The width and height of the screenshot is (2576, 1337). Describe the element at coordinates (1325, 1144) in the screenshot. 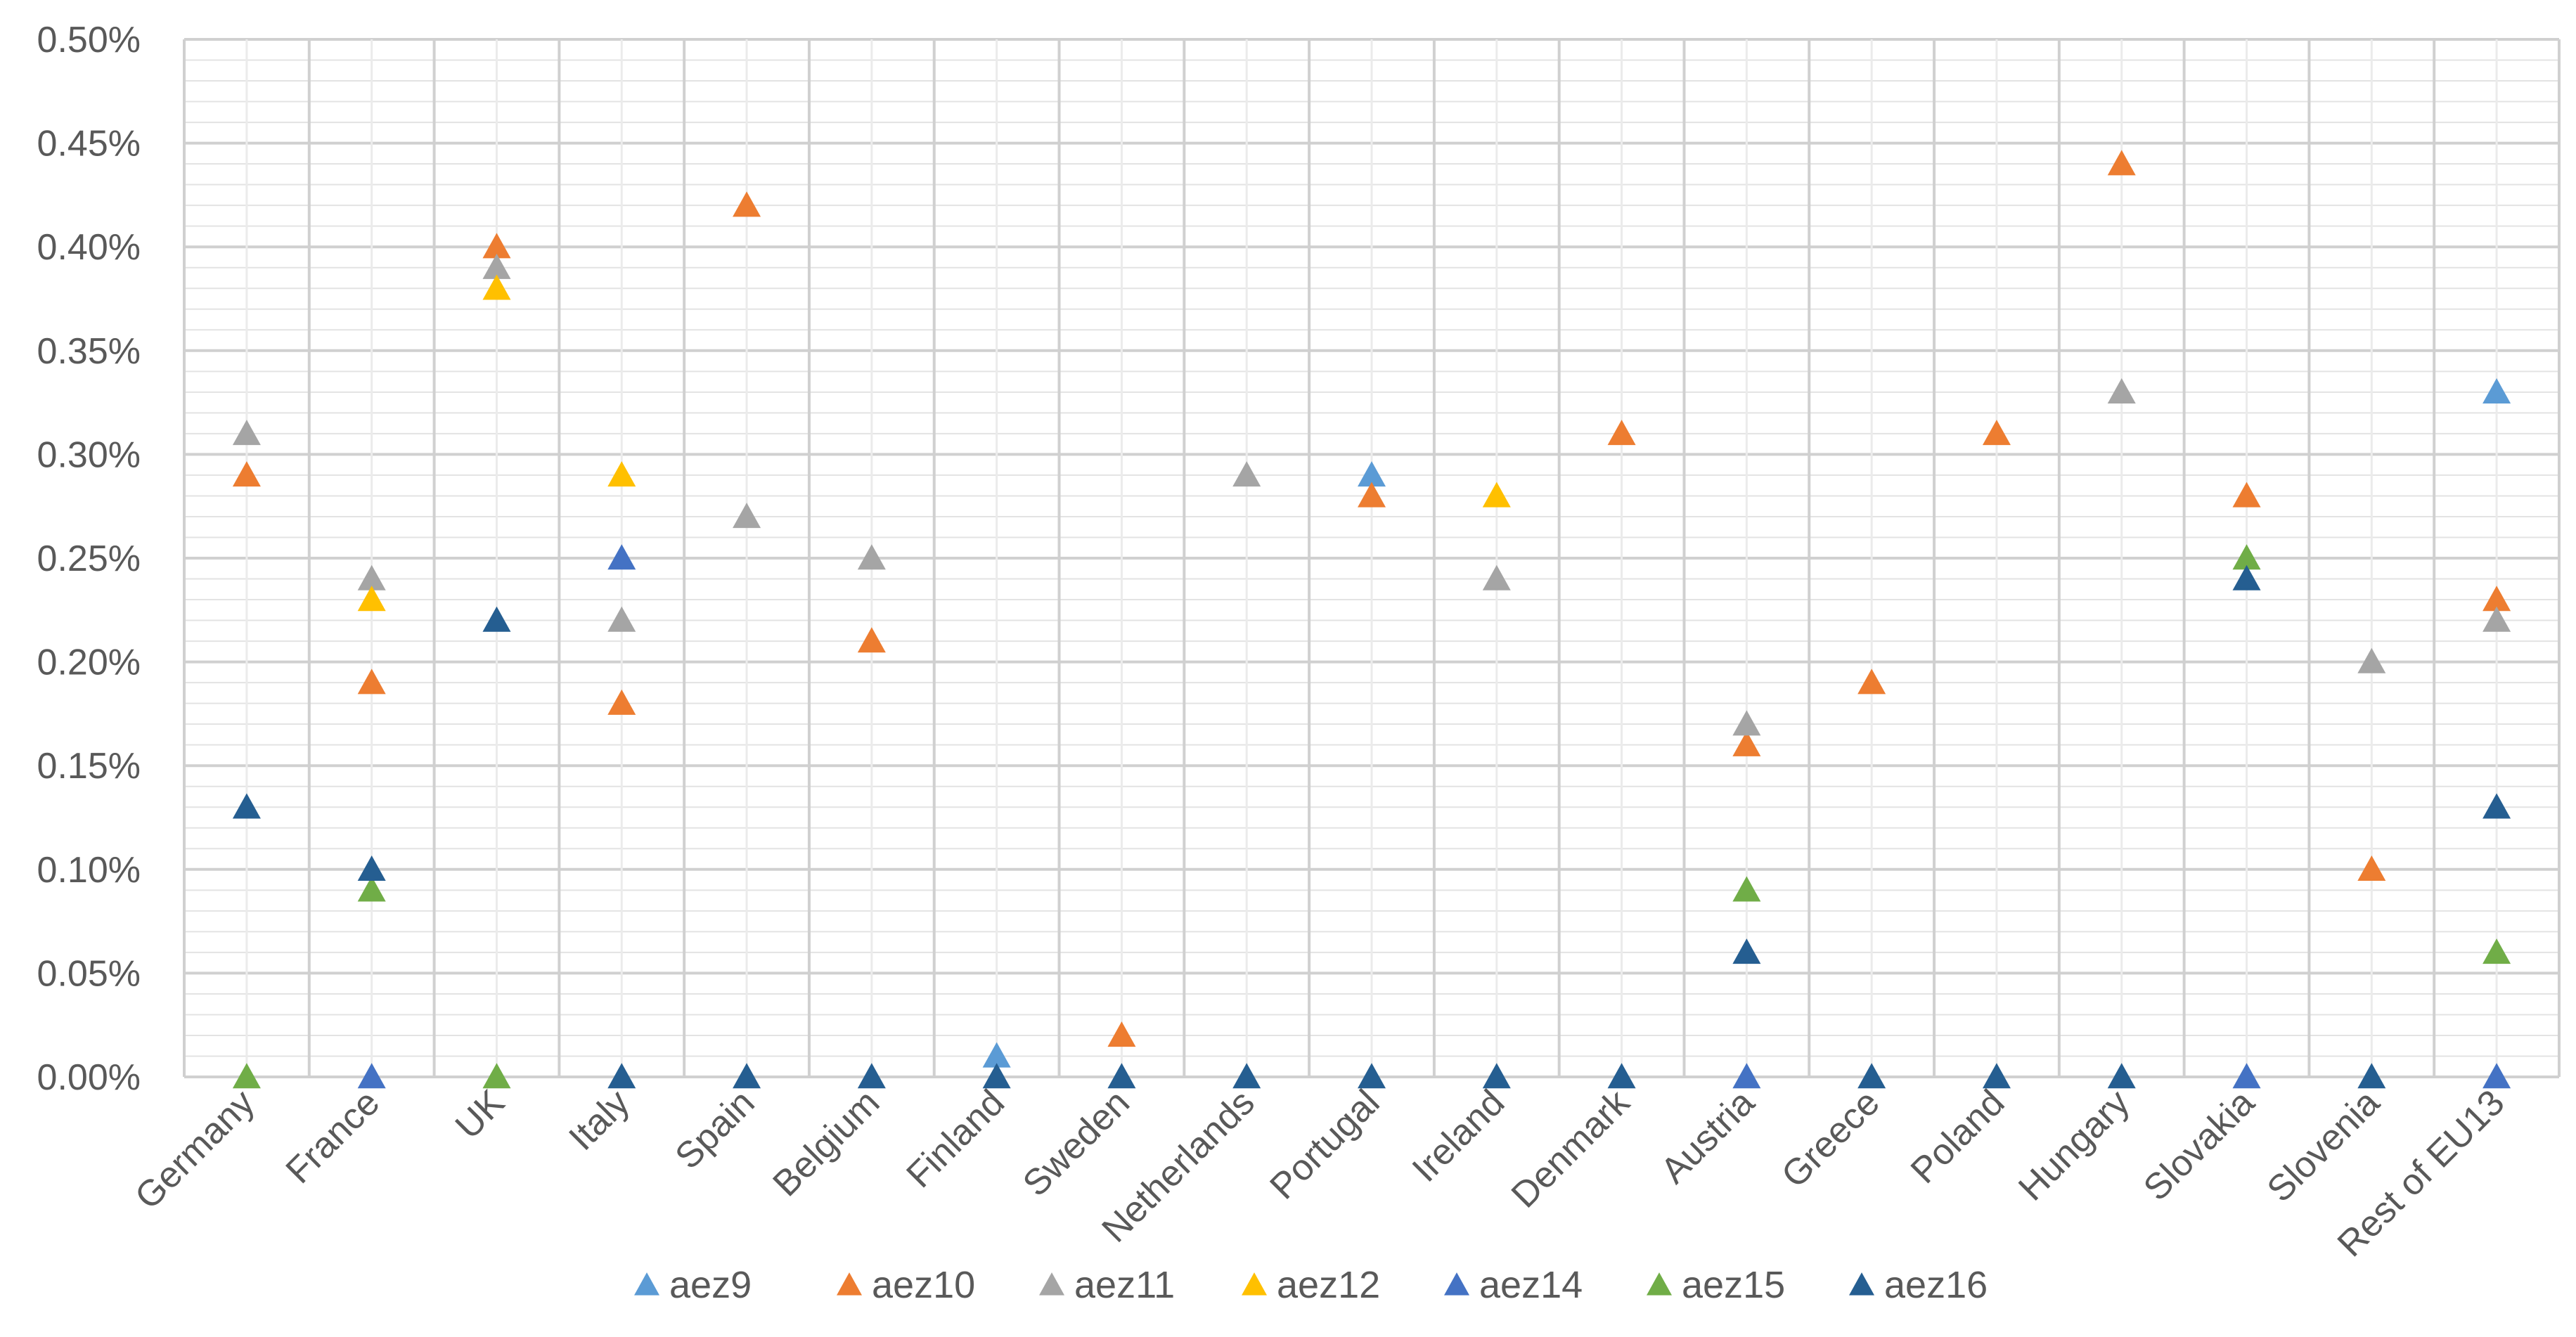

I see `x-tick-label: Portugal` at that location.